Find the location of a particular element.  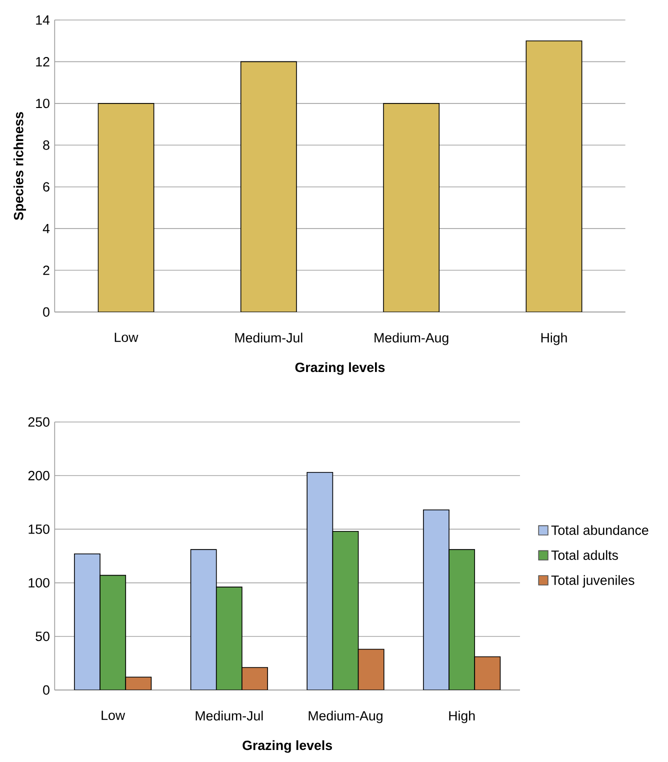

y-tick-label: 2 is located at coordinates (46, 270).